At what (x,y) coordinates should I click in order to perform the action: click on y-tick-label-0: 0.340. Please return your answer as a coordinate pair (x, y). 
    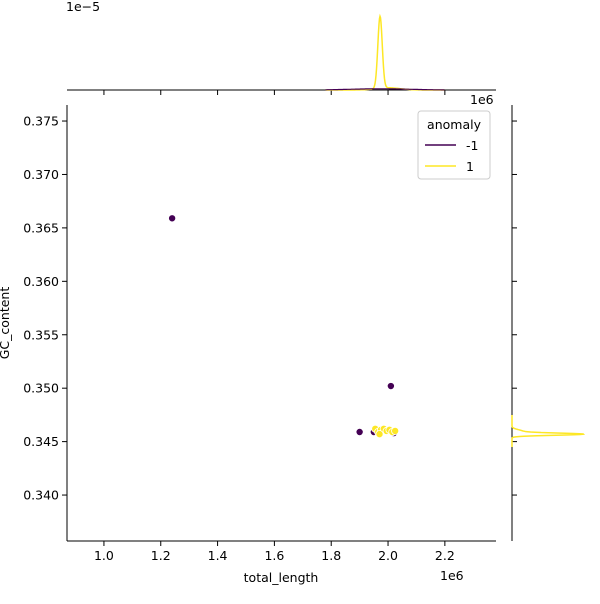
    Looking at the image, I should click on (41, 495).